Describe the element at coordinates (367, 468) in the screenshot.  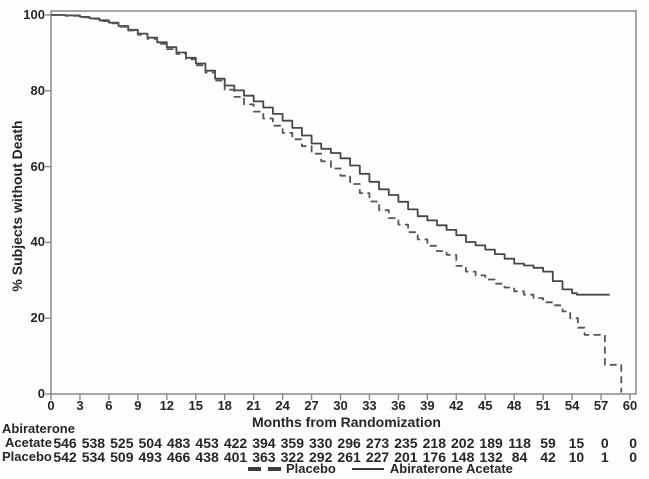
I see `abiraterone-solid-line-swatch` at that location.